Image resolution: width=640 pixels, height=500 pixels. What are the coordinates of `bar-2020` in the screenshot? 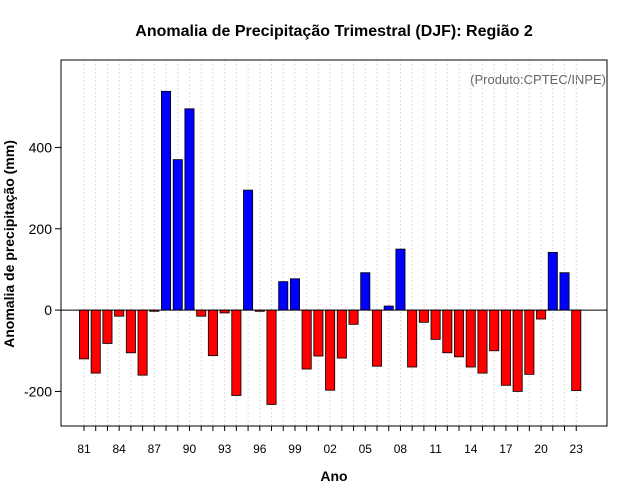 It's located at (541, 314).